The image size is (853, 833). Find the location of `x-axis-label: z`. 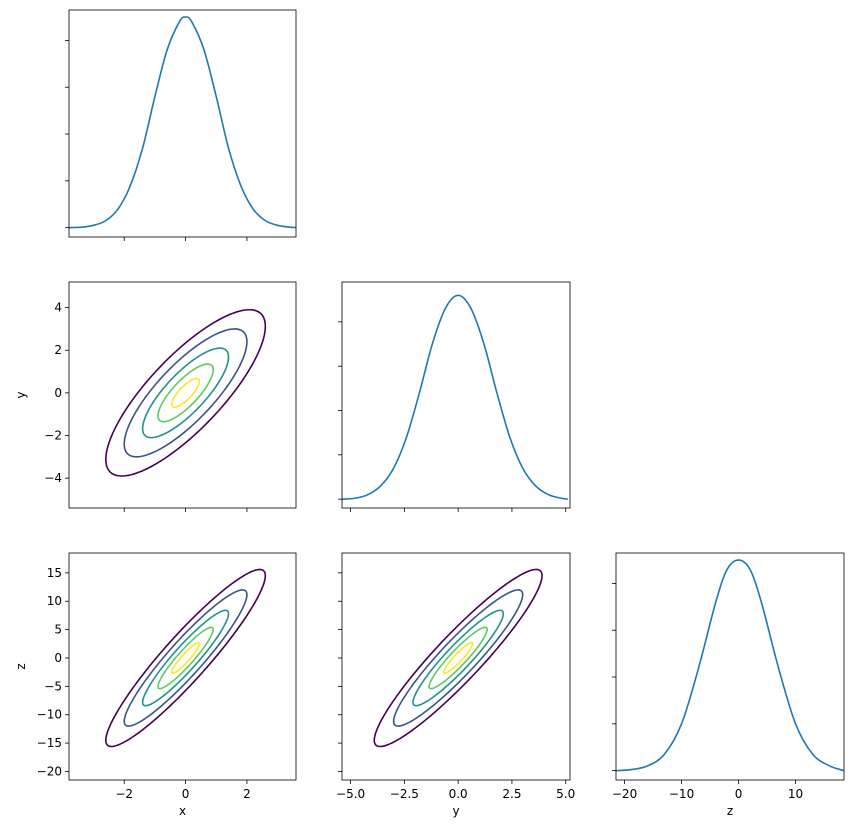

x-axis-label: z is located at coordinates (730, 811).